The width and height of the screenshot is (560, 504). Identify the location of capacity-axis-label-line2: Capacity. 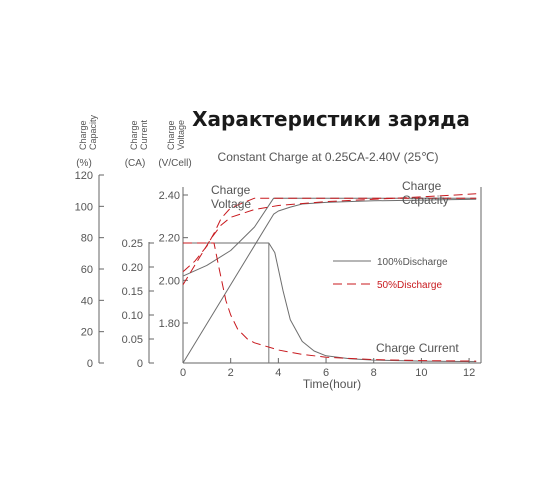
(93, 132).